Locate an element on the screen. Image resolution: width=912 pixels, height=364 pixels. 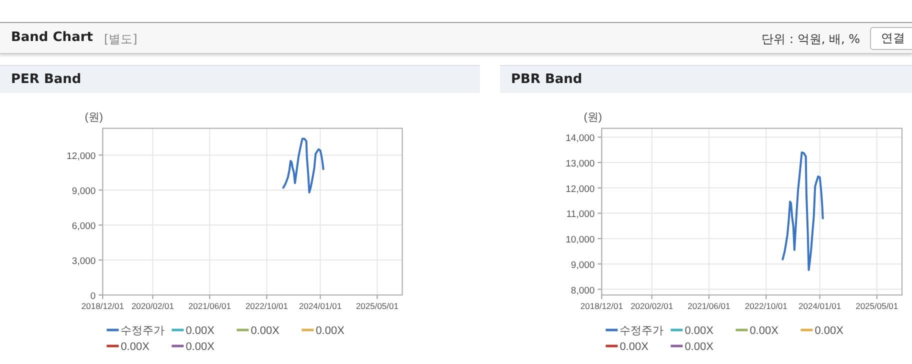
text: [별도] is located at coordinates (121, 39).